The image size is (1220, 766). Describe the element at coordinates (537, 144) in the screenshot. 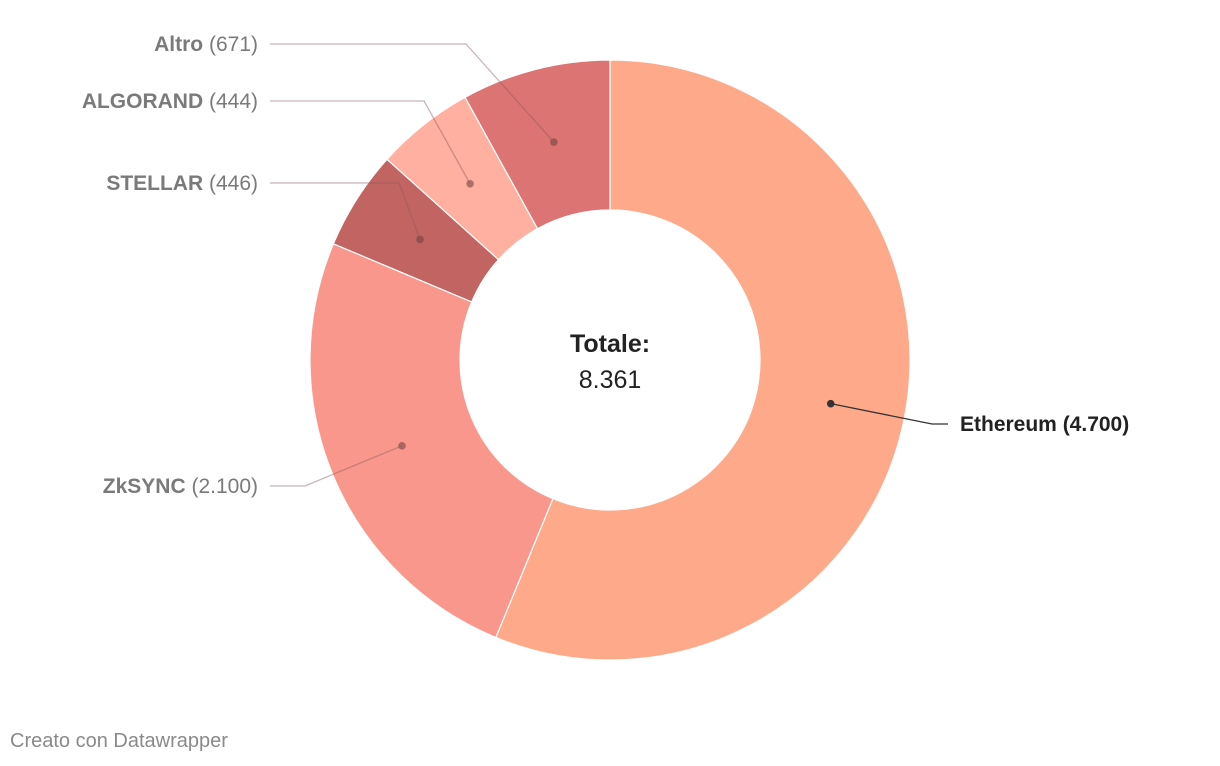

I see `slice-altro` at that location.